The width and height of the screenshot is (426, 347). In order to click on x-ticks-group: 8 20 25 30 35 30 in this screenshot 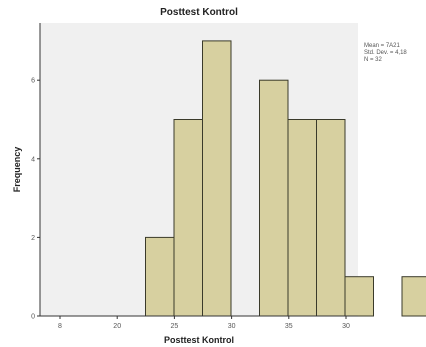, I will do `click(204, 323)`.